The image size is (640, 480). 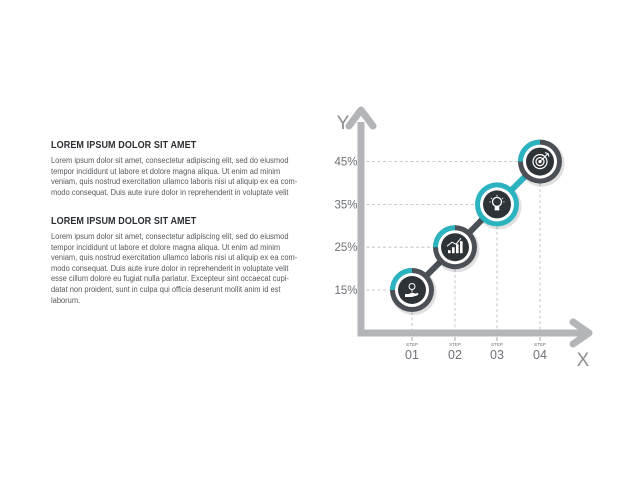 I want to click on x-tick-label: 02, so click(x=455, y=355).